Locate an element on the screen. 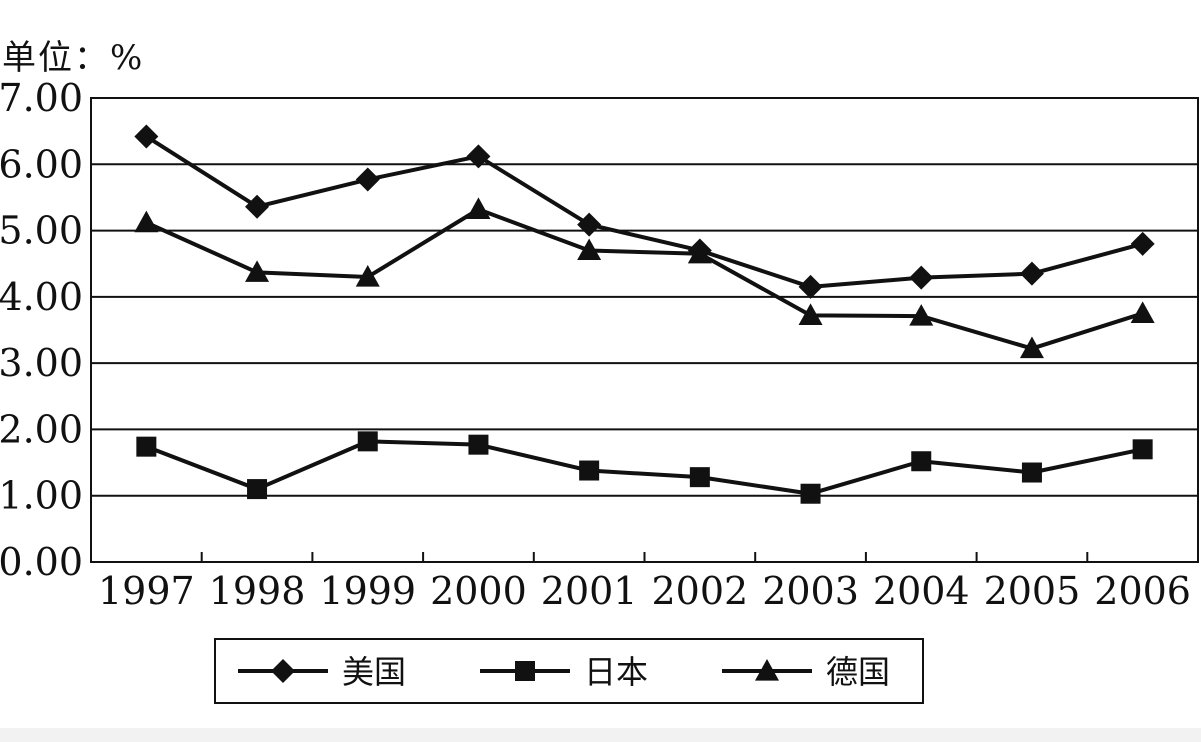  x-tick-label: 2001 is located at coordinates (589, 591).